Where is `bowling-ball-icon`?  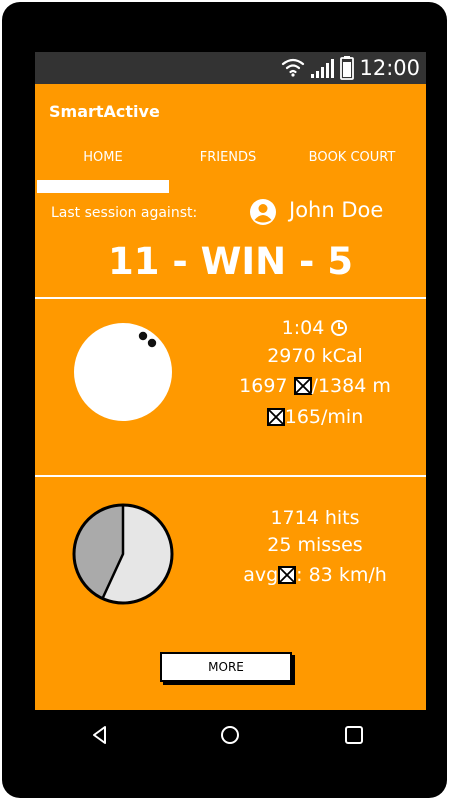 bowling-ball-icon is located at coordinates (123, 372).